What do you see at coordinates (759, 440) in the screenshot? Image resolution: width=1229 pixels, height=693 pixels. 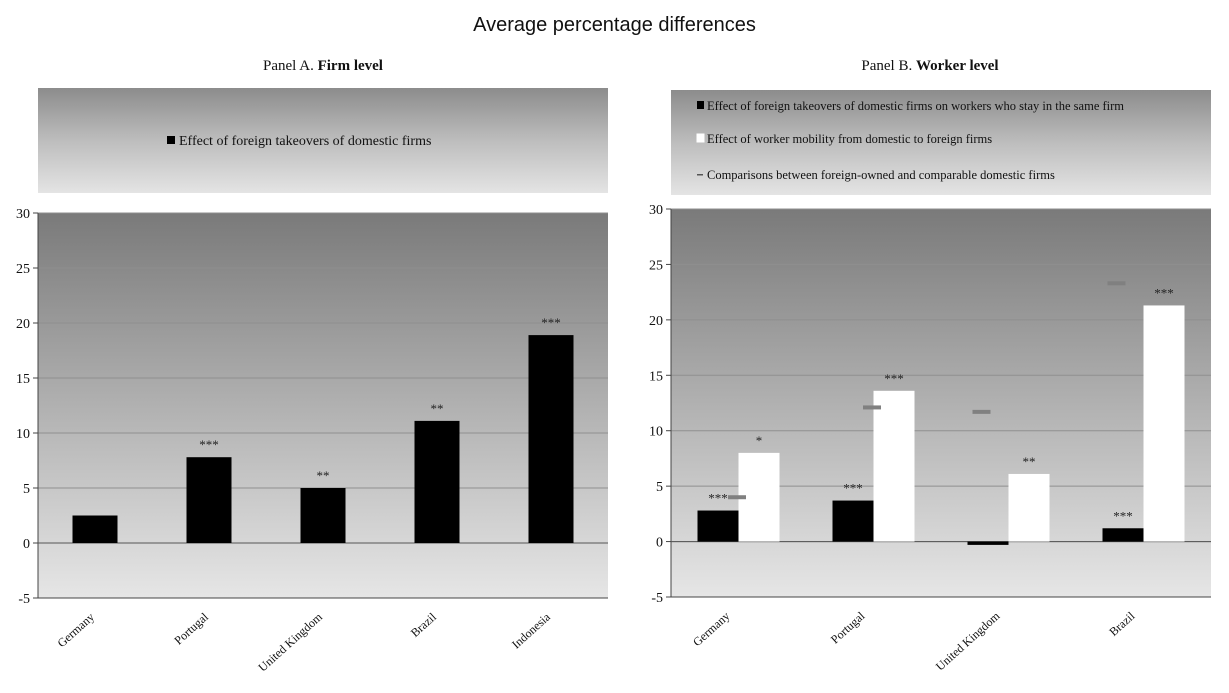 I see `data-label: *` at bounding box center [759, 440].